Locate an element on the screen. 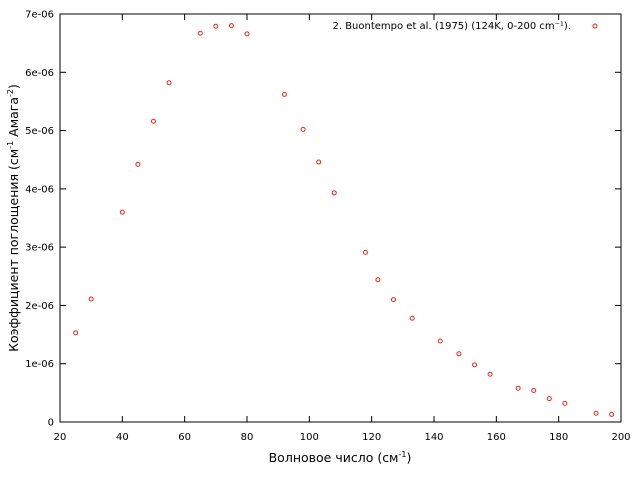 Image resolution: width=640 pixels, height=480 pixels. x-tick-label: 180 is located at coordinates (558, 437).